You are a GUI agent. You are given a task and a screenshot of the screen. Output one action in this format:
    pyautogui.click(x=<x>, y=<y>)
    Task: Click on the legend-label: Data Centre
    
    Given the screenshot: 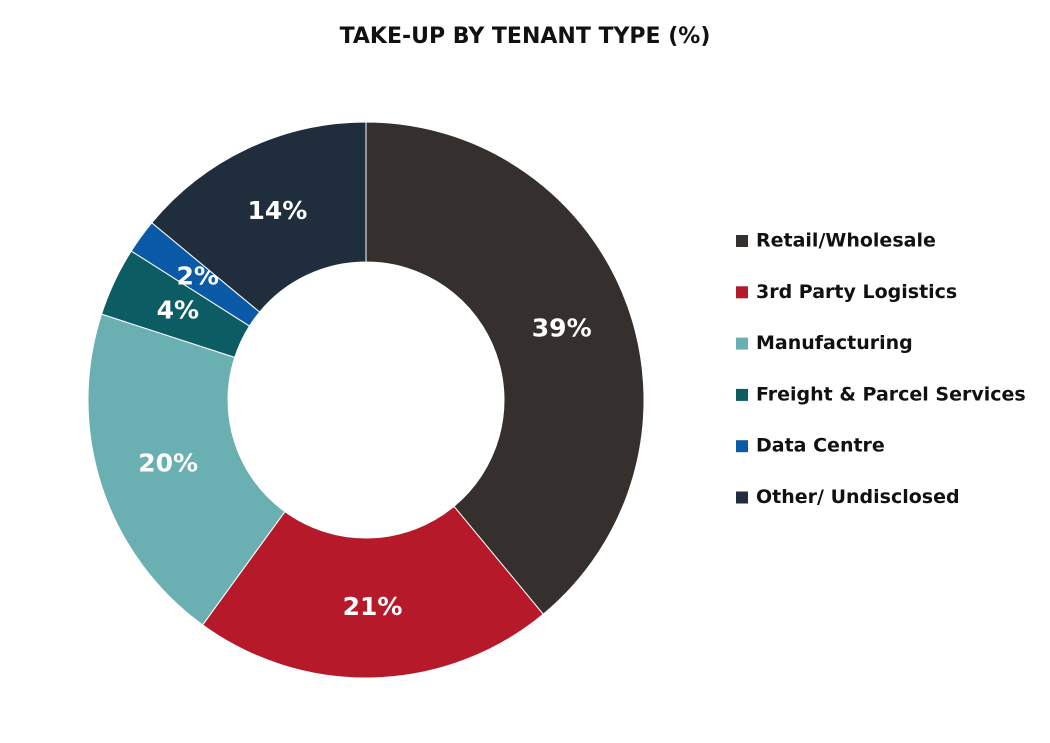 What is the action you would take?
    pyautogui.click(x=820, y=446)
    